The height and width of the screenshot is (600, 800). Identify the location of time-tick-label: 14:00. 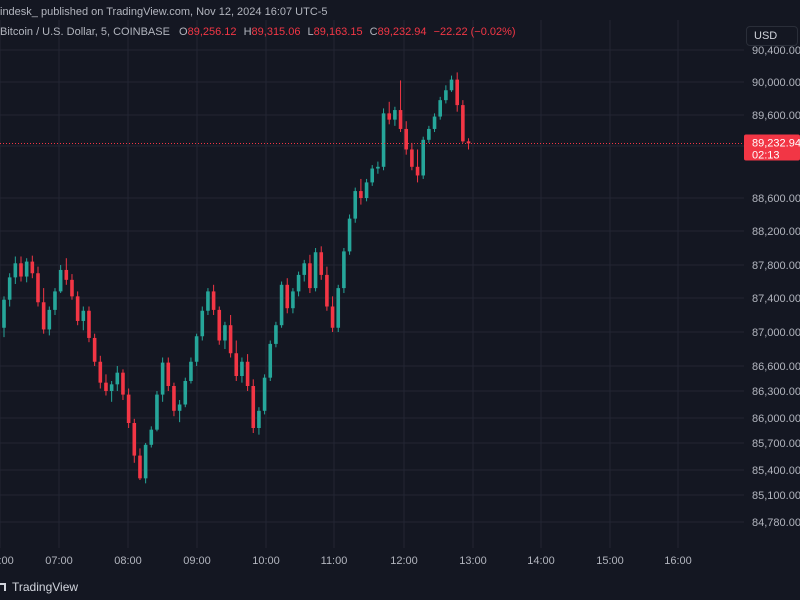
(541, 561).